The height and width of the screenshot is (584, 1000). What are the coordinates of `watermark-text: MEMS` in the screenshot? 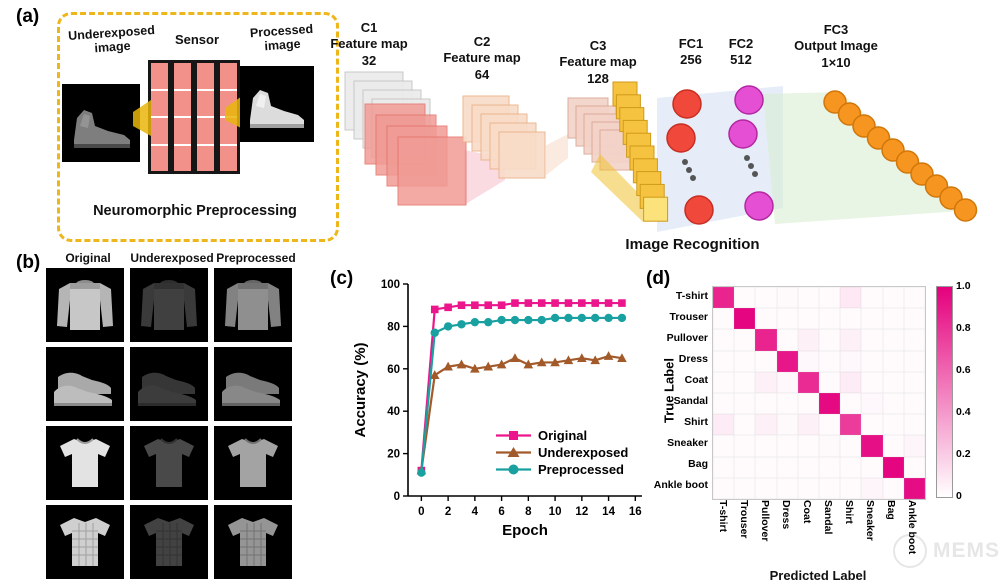 It's located at (966, 550).